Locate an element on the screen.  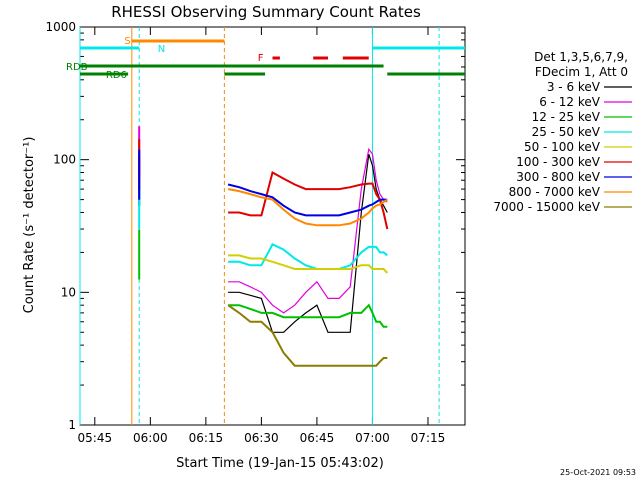
series-line-6-12-kev is located at coordinates (308, 230).